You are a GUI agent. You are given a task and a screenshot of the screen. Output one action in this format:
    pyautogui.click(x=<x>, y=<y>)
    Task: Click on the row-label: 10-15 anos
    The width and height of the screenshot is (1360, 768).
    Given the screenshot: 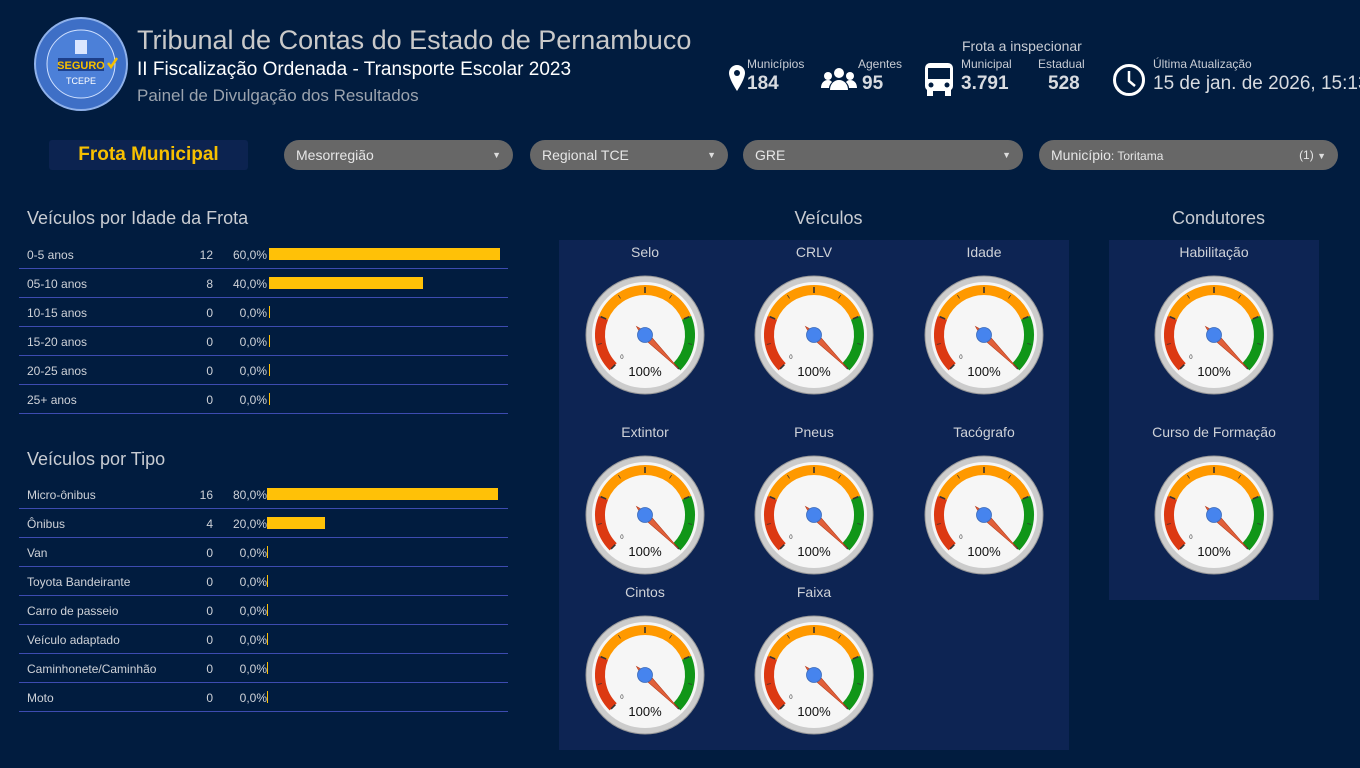 What is the action you would take?
    pyautogui.click(x=57, y=313)
    